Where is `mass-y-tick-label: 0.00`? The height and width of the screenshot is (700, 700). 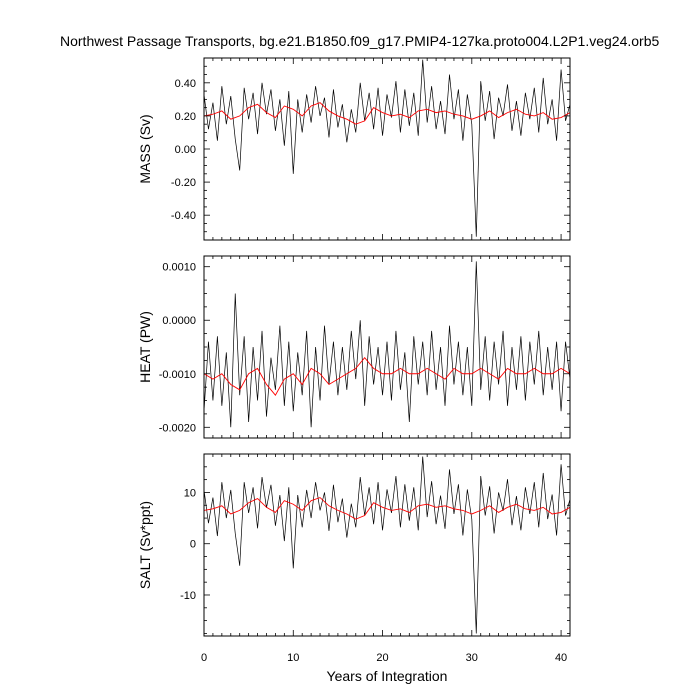
mass-y-tick-label: 0.00 is located at coordinates (185, 150).